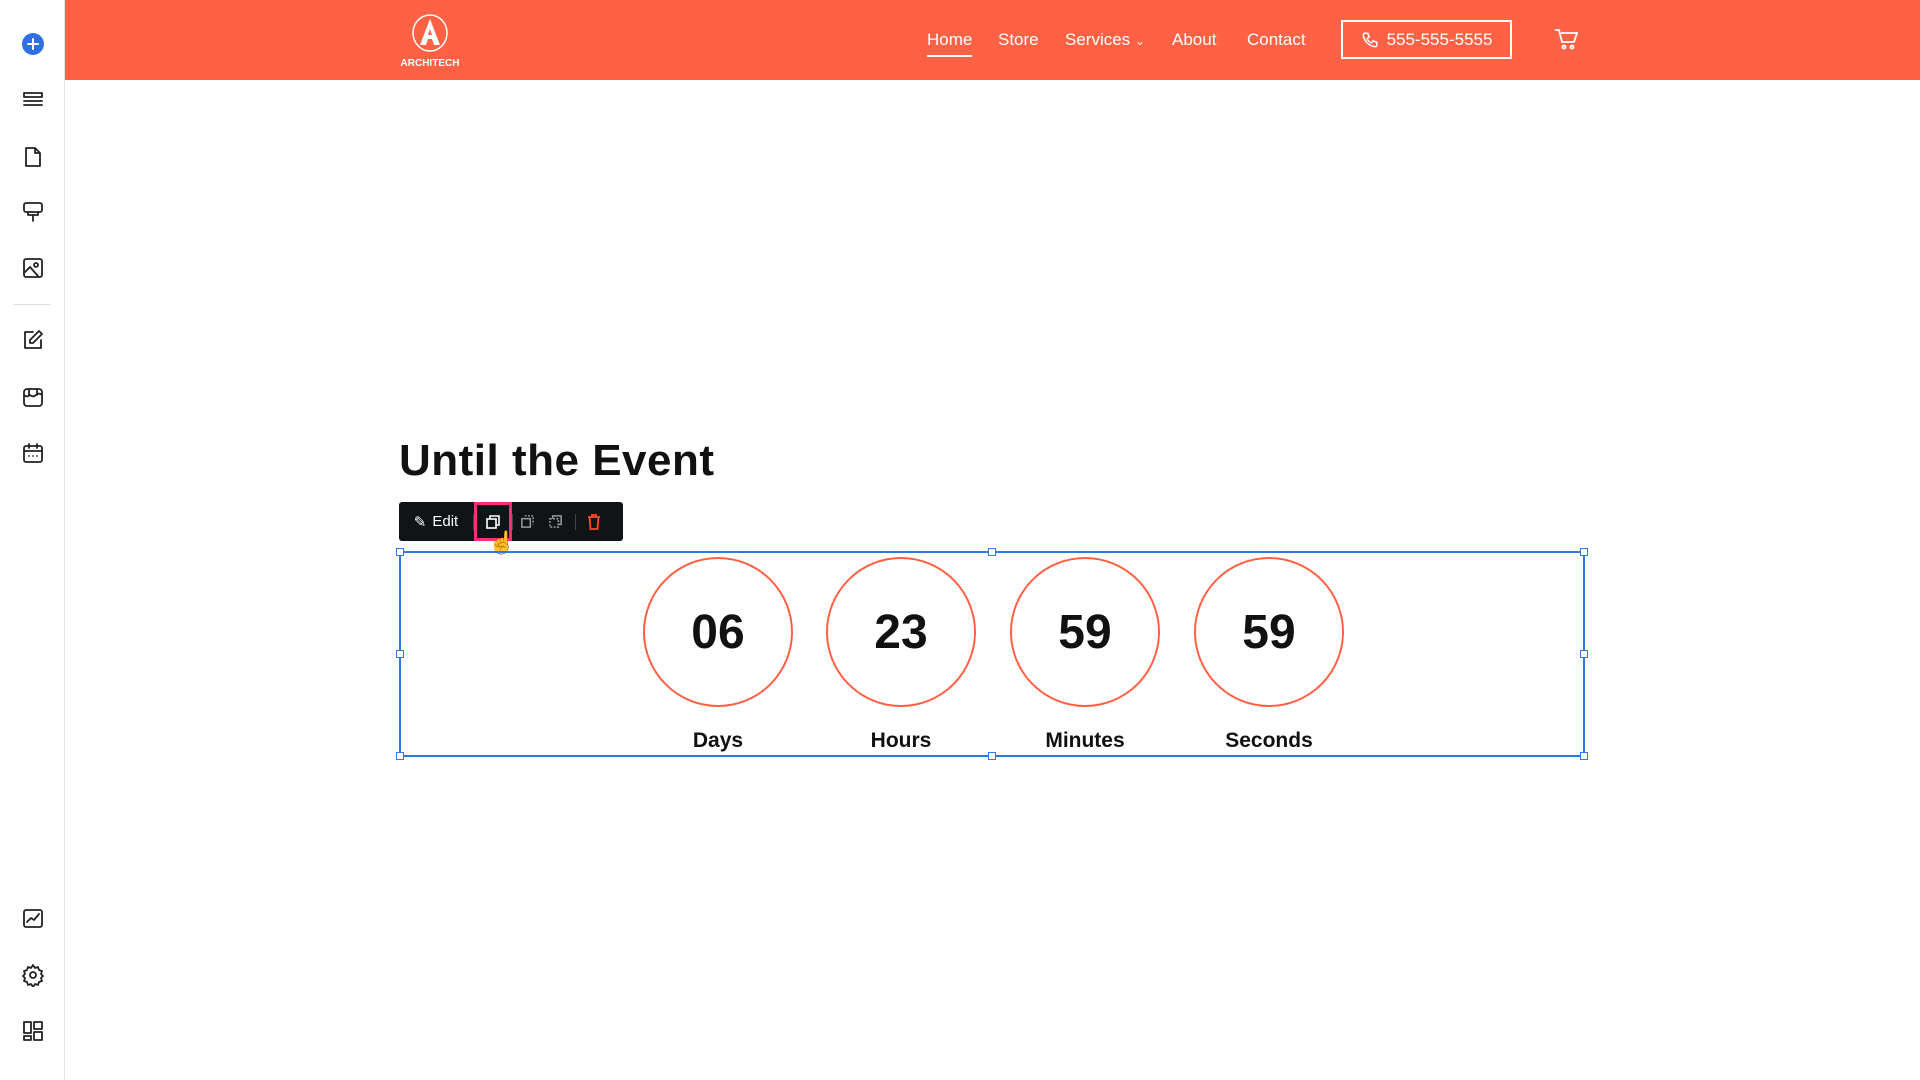 This screenshot has width=1920, height=1080. Describe the element at coordinates (33, 1031) in the screenshot. I see `dashboard-icon` at that location.